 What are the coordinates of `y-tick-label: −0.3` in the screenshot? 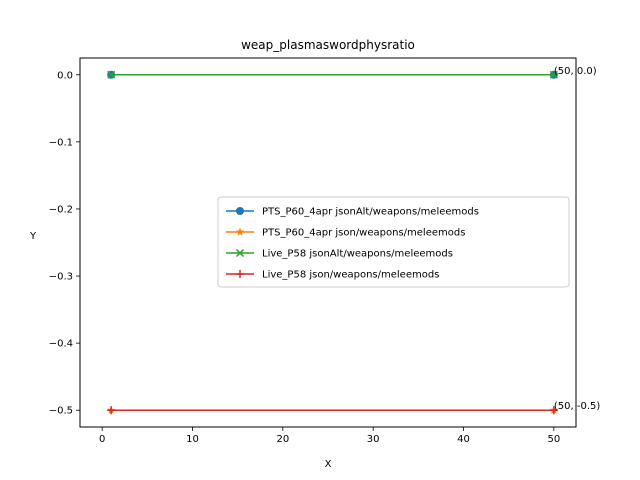 It's located at (61, 277).